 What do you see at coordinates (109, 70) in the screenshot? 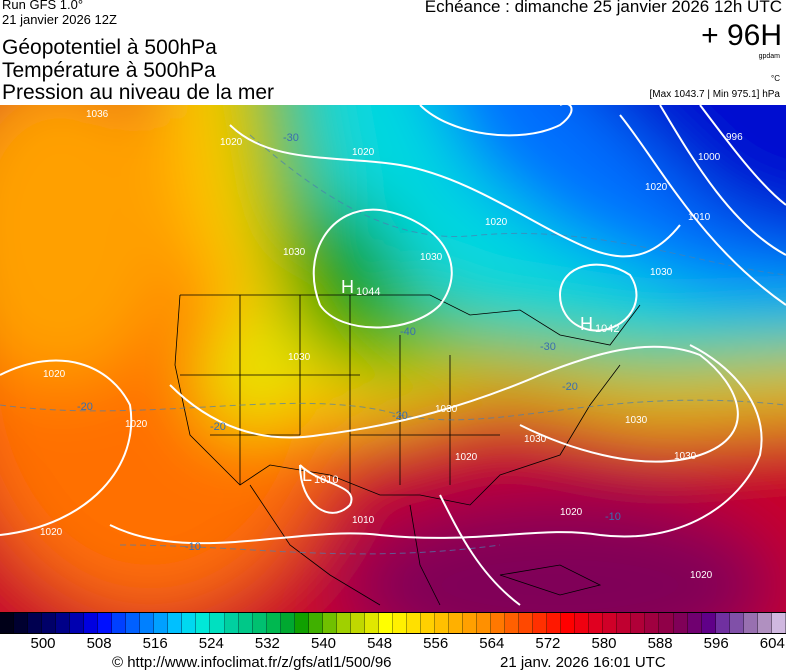
I see `title-temperature: Température à 500hPa` at bounding box center [109, 70].